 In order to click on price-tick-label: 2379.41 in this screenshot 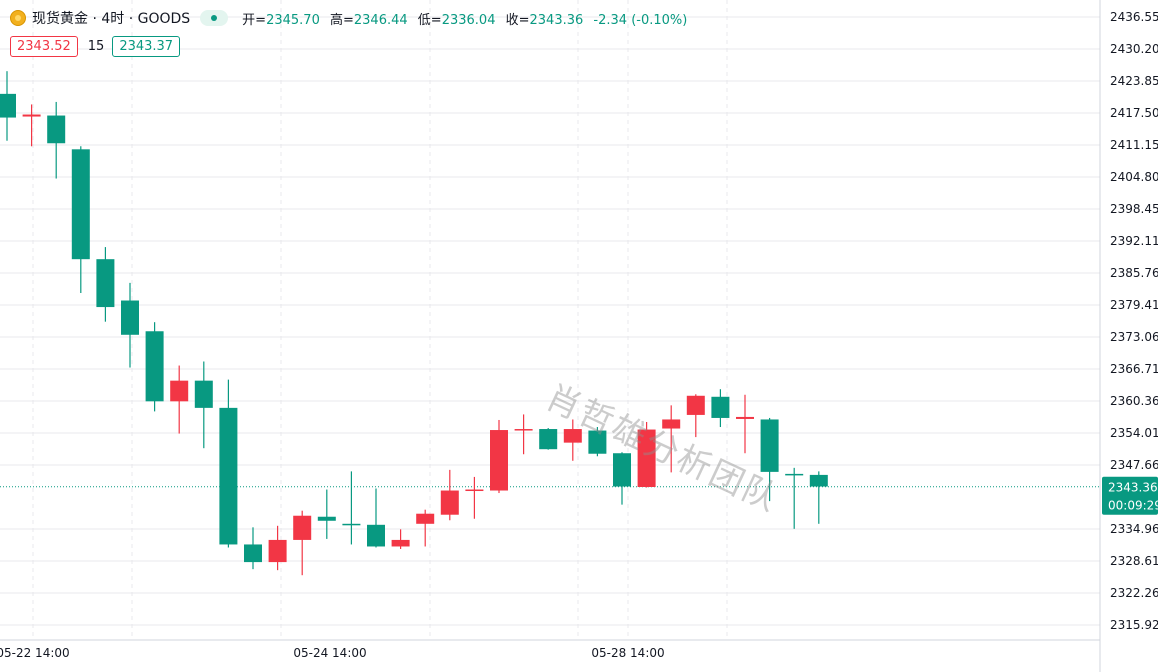, I will do `click(1134, 305)`.